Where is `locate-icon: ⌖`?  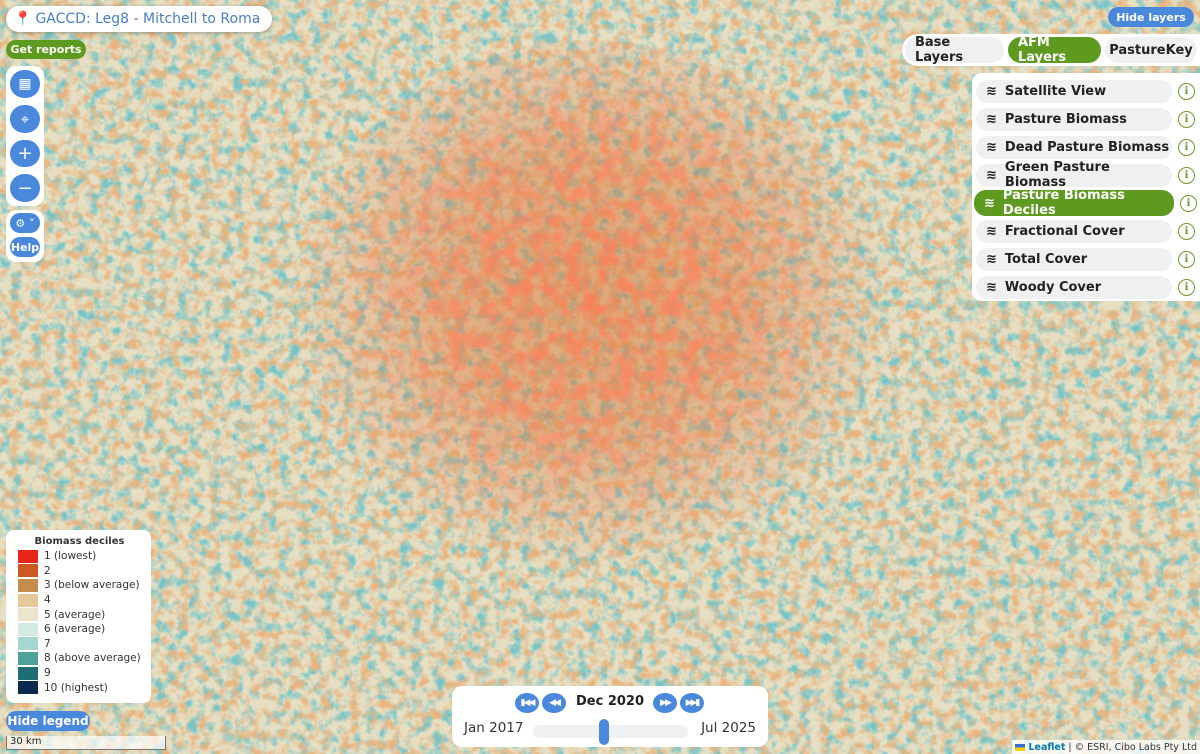 locate-icon: ⌖ is located at coordinates (25, 118).